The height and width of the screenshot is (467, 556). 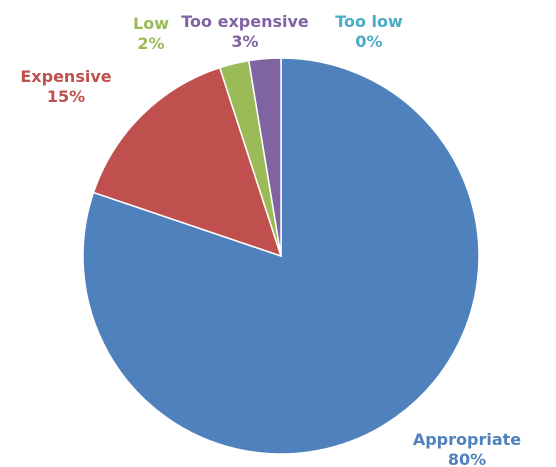 I want to click on data-label-category: Expensive, so click(x=65, y=76).